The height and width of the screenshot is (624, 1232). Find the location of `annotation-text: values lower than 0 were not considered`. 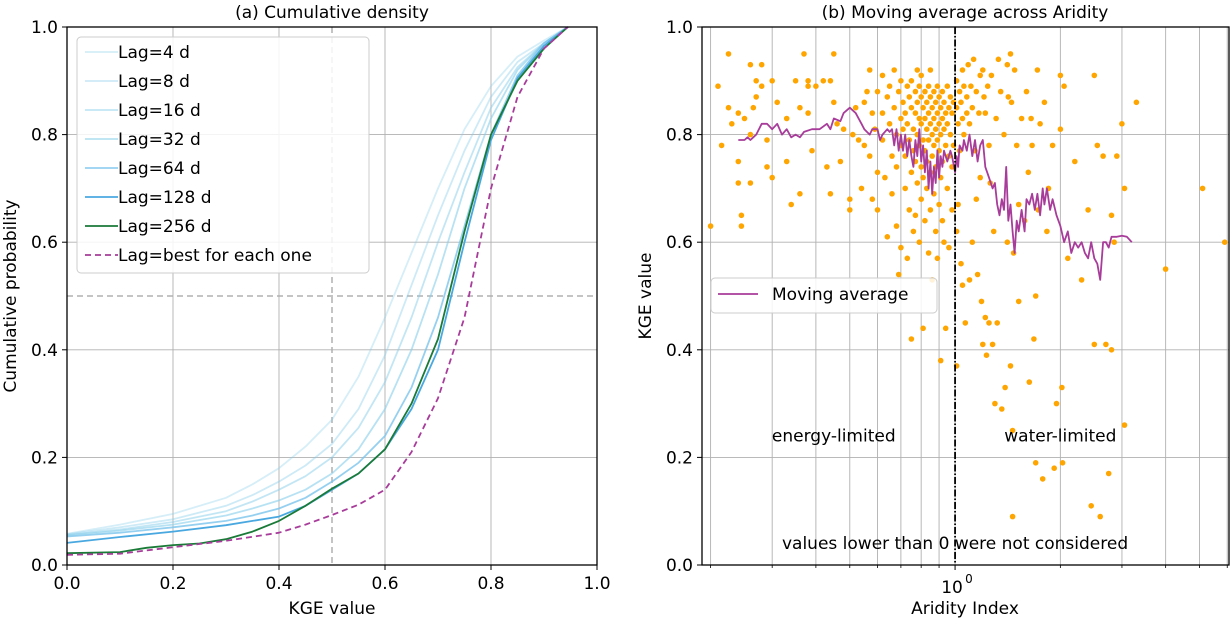

annotation-text: values lower than 0 were not considered is located at coordinates (955, 544).